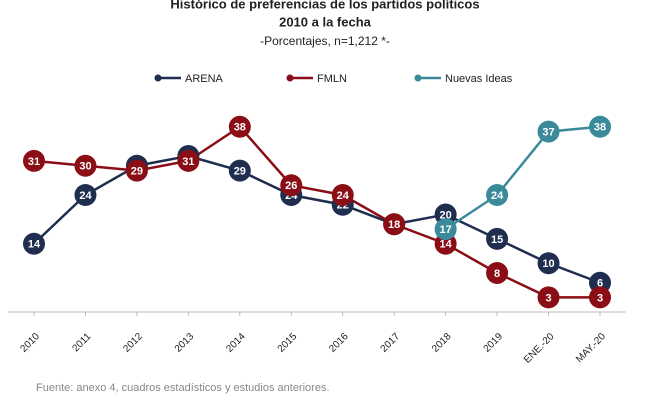 This screenshot has height=400, width=649. What do you see at coordinates (442, 343) in the screenshot?
I see `x-tick-label: 2018` at bounding box center [442, 343].